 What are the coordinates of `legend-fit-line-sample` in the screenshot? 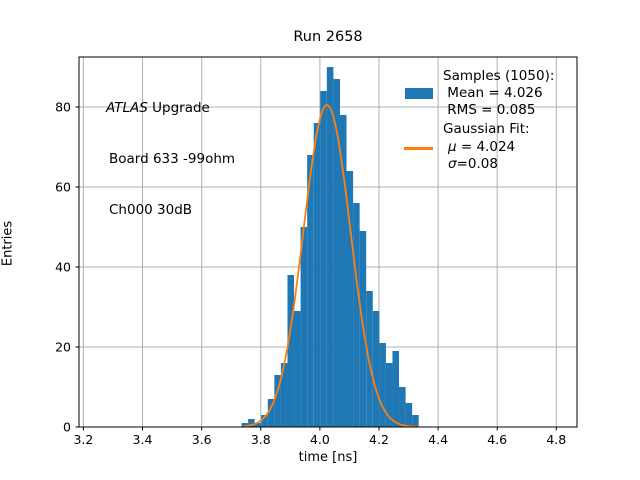 It's located at (418, 148).